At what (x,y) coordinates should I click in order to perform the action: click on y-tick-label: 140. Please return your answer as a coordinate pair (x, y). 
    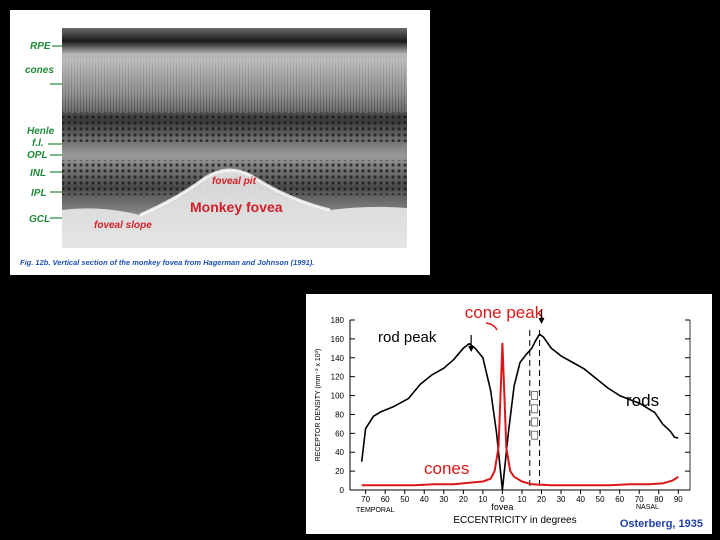
    Looking at the image, I should click on (338, 358).